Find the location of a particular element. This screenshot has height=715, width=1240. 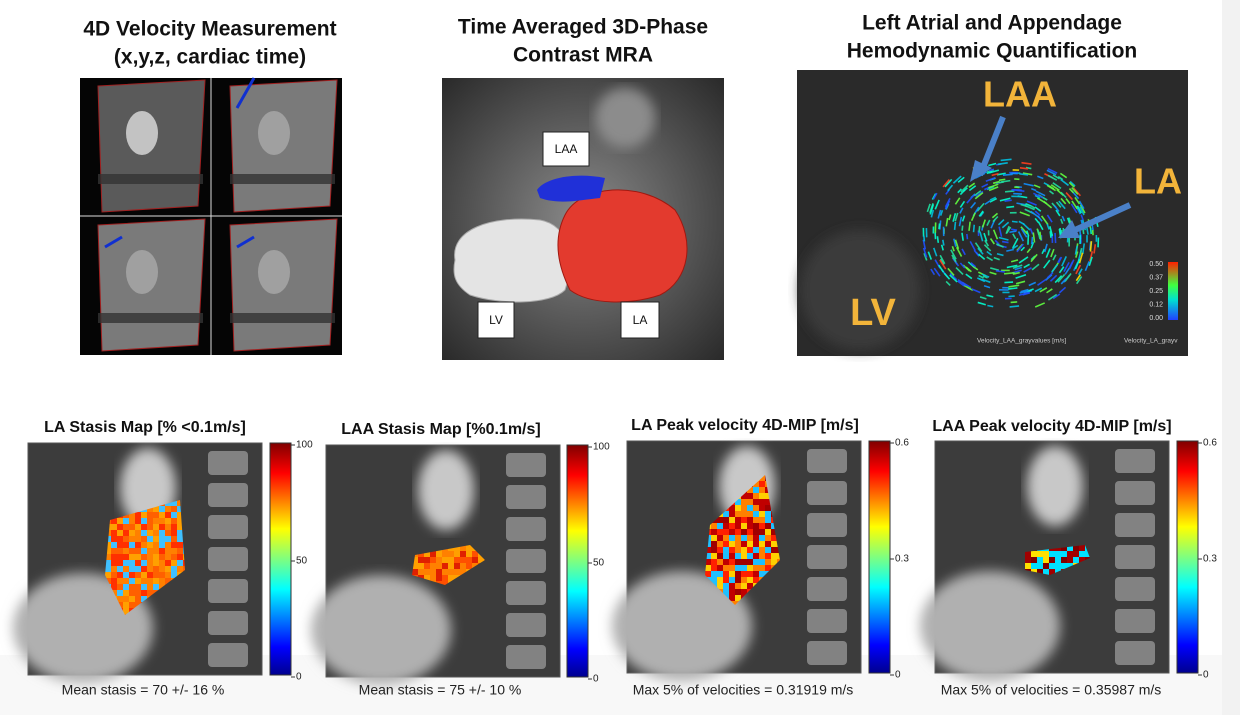

colorbar-label: 100 is located at coordinates (304, 445).